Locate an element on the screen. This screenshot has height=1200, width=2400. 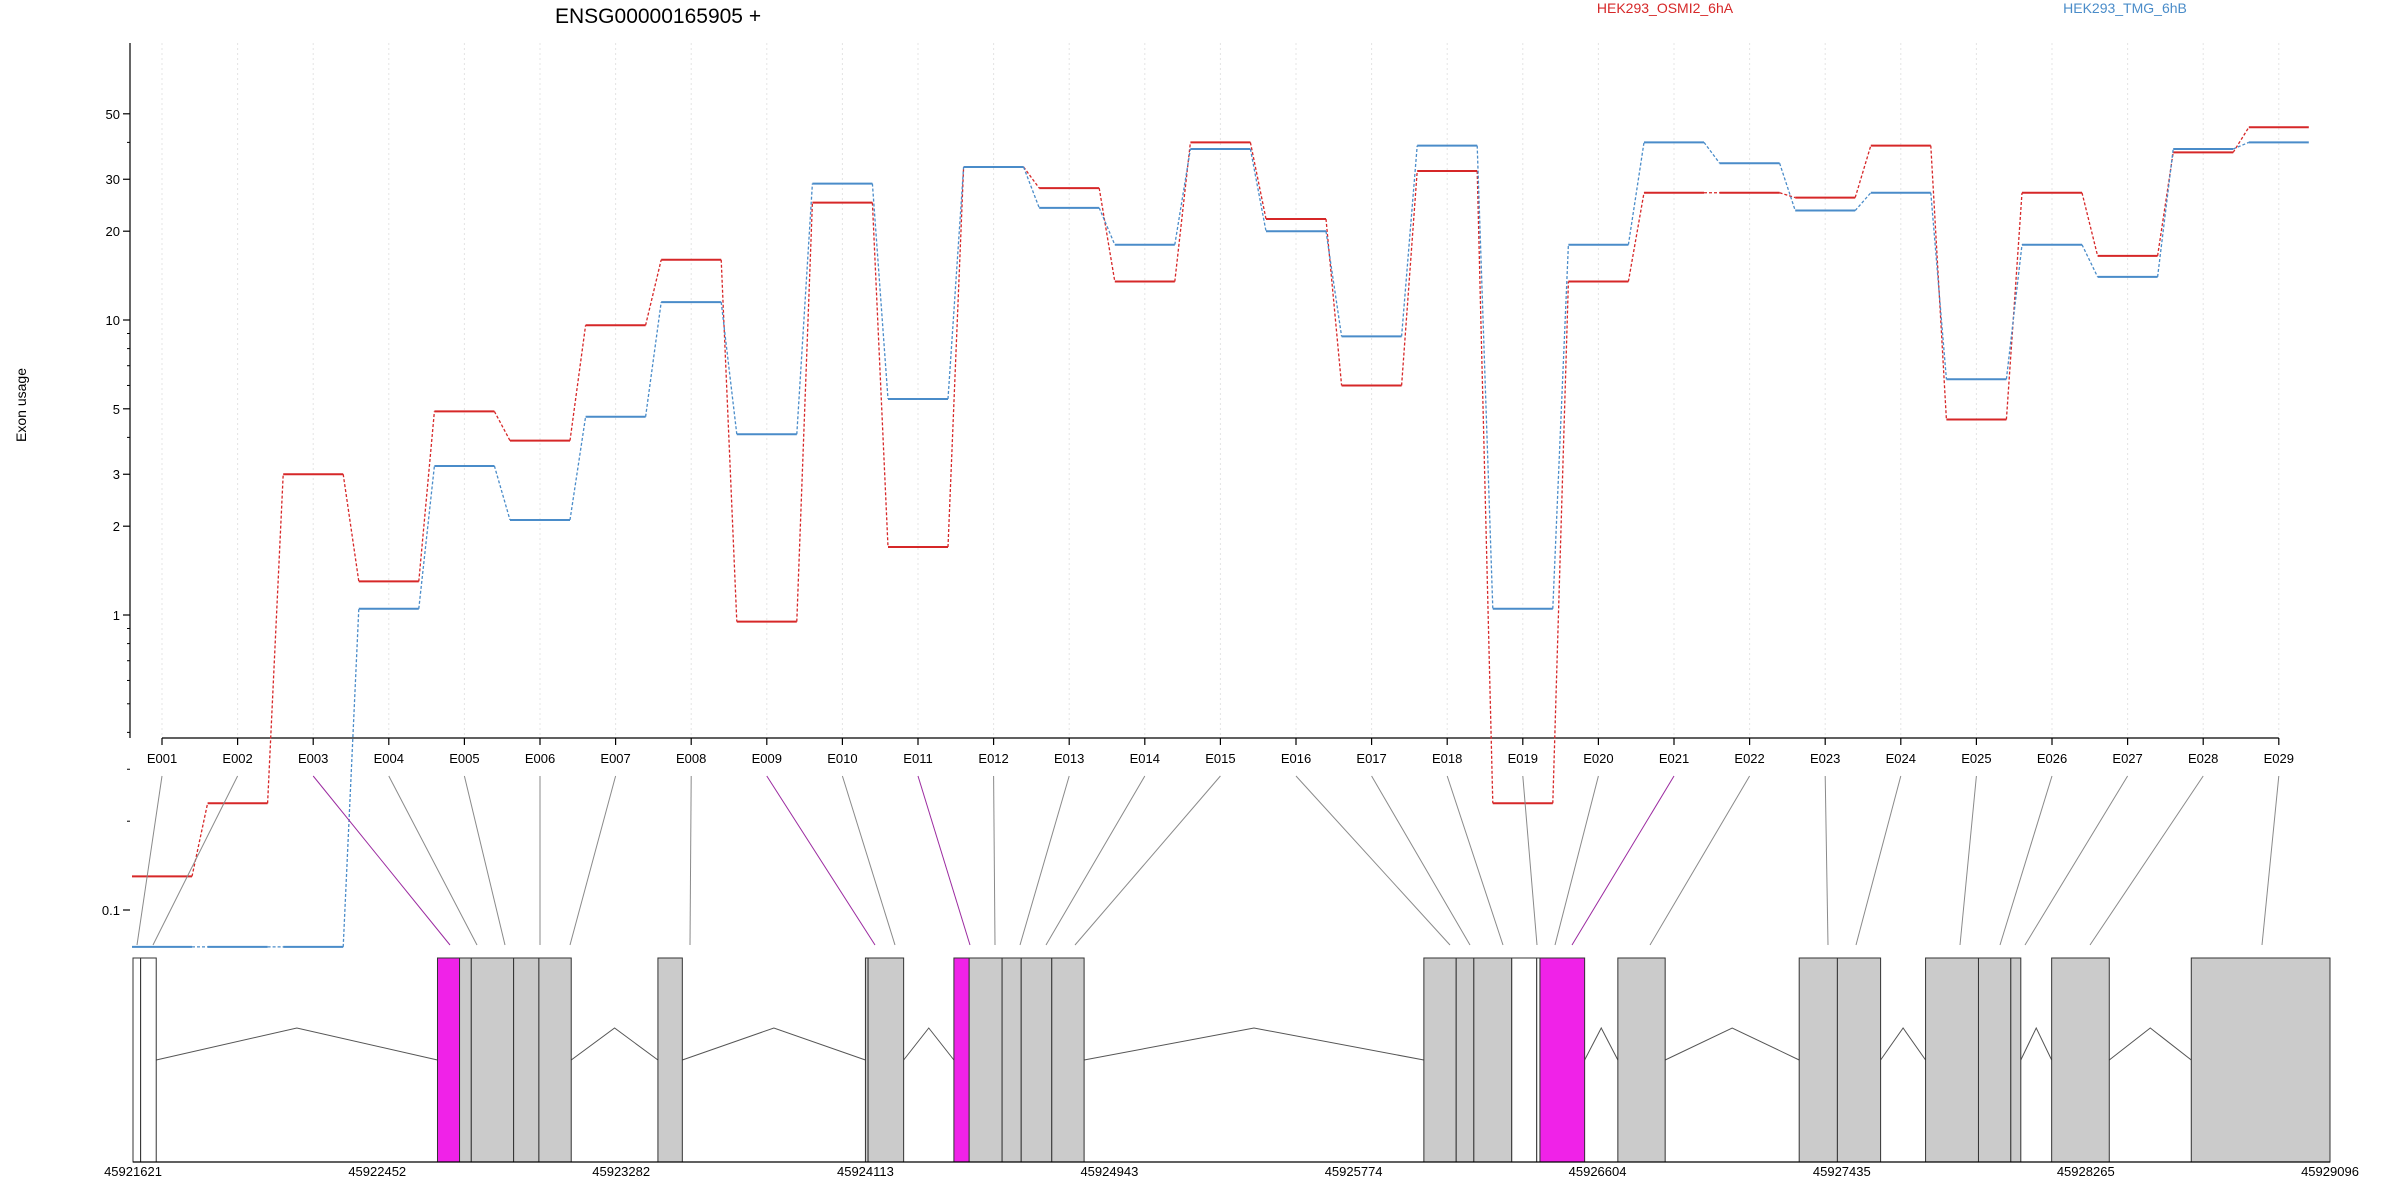
coord-label: 45929096 is located at coordinates (2330, 1171).